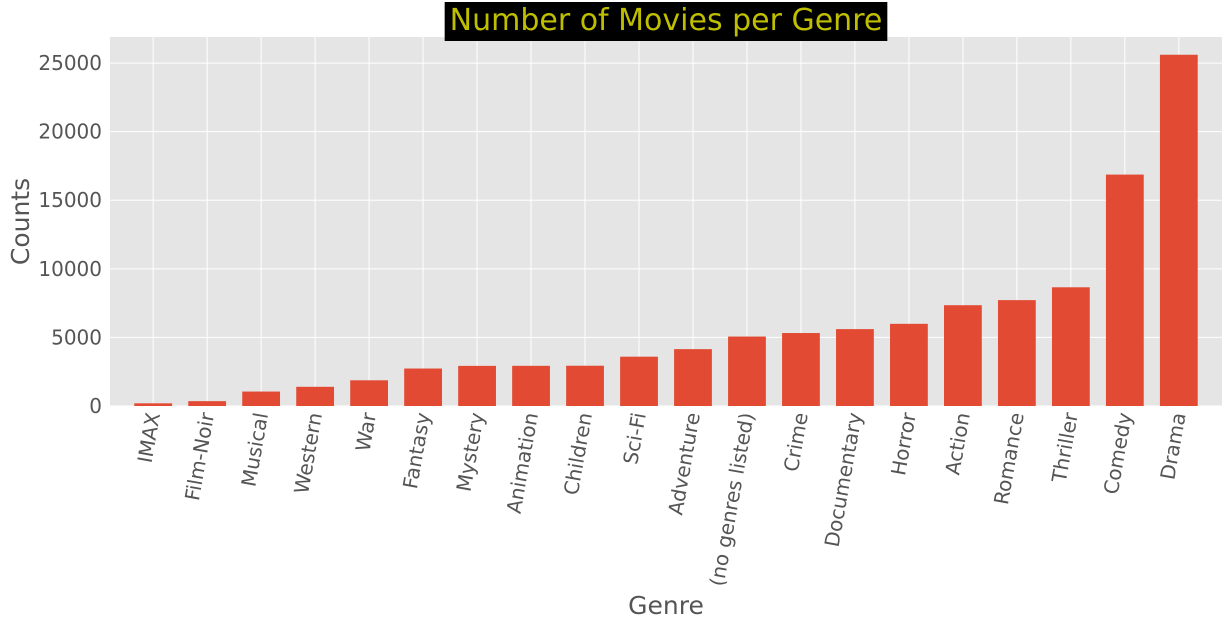 This screenshot has height=626, width=1229. Describe the element at coordinates (1118, 454) in the screenshot. I see `x-tick-label: Comedy` at that location.